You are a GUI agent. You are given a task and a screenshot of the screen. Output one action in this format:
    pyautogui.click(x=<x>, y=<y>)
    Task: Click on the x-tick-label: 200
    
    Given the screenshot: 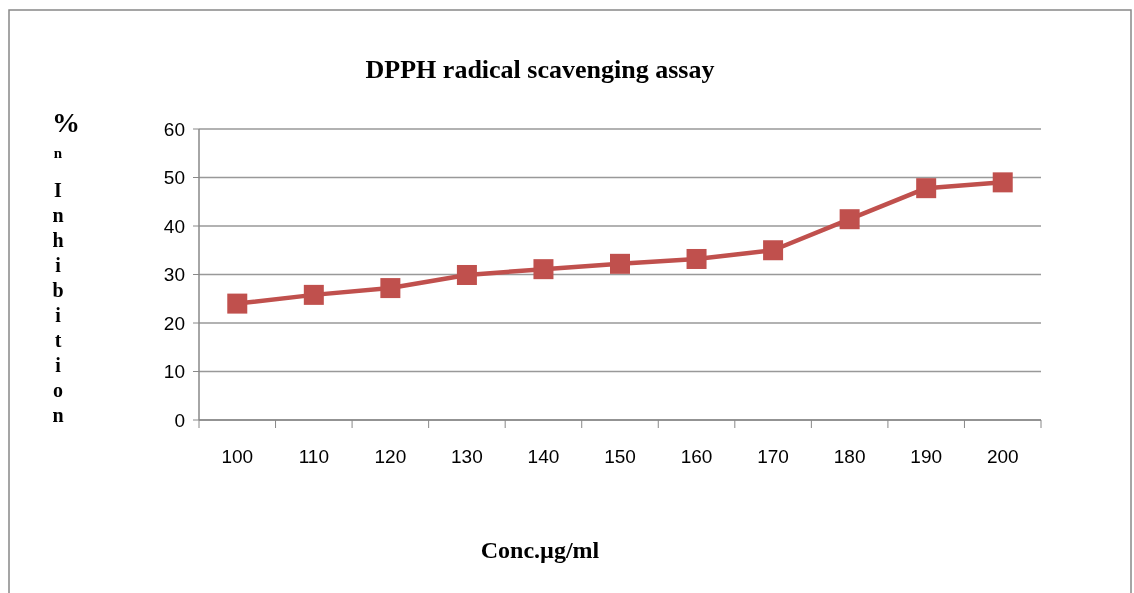 What is the action you would take?
    pyautogui.click(x=1002, y=456)
    